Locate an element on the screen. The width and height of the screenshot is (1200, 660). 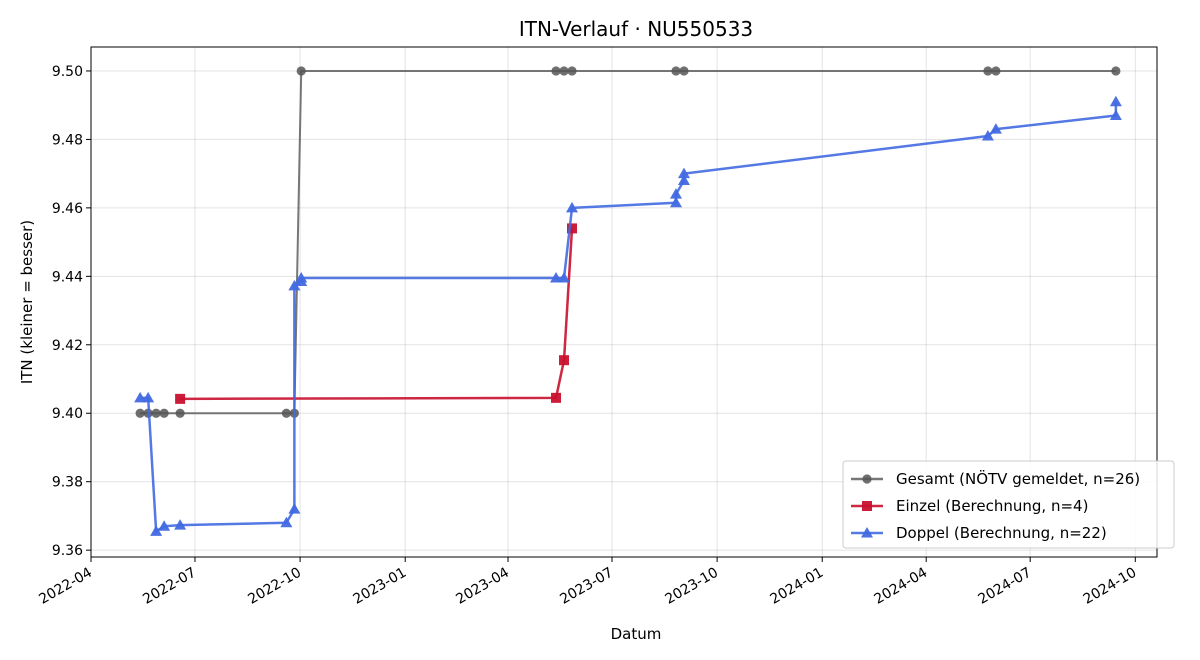
series-line is located at coordinates (377, 314).